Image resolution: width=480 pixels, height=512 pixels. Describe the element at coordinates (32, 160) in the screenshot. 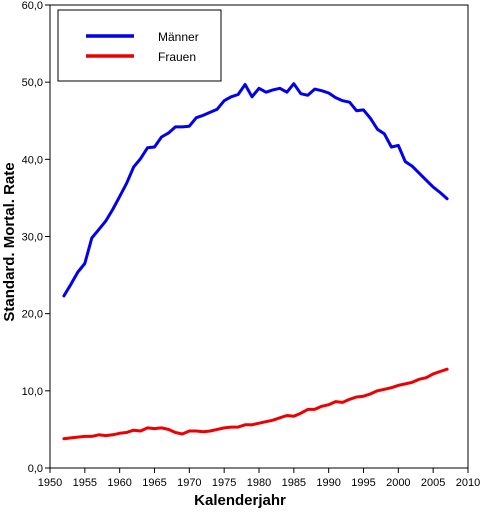

I see `y-tick-label: 40,0` at that location.